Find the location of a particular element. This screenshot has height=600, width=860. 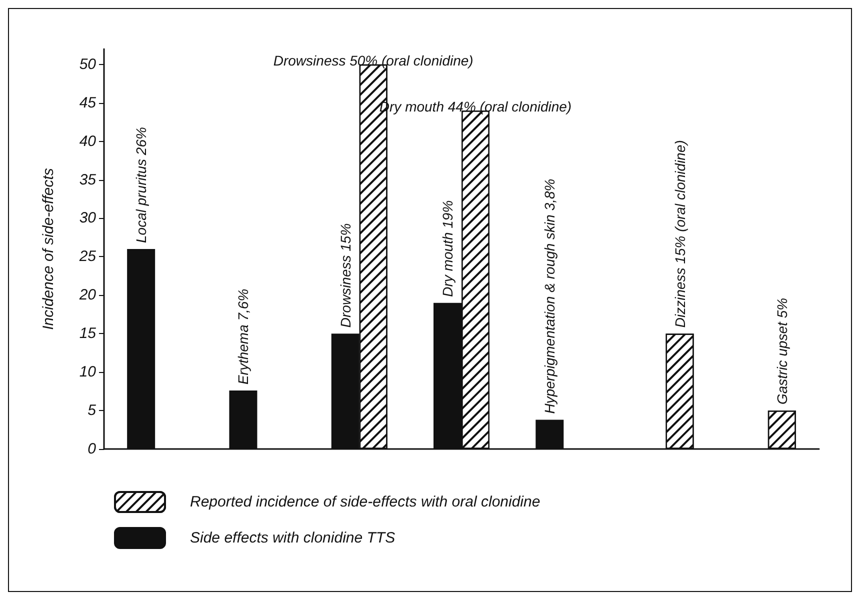

y-tick-label: 35 is located at coordinates (88, 179).